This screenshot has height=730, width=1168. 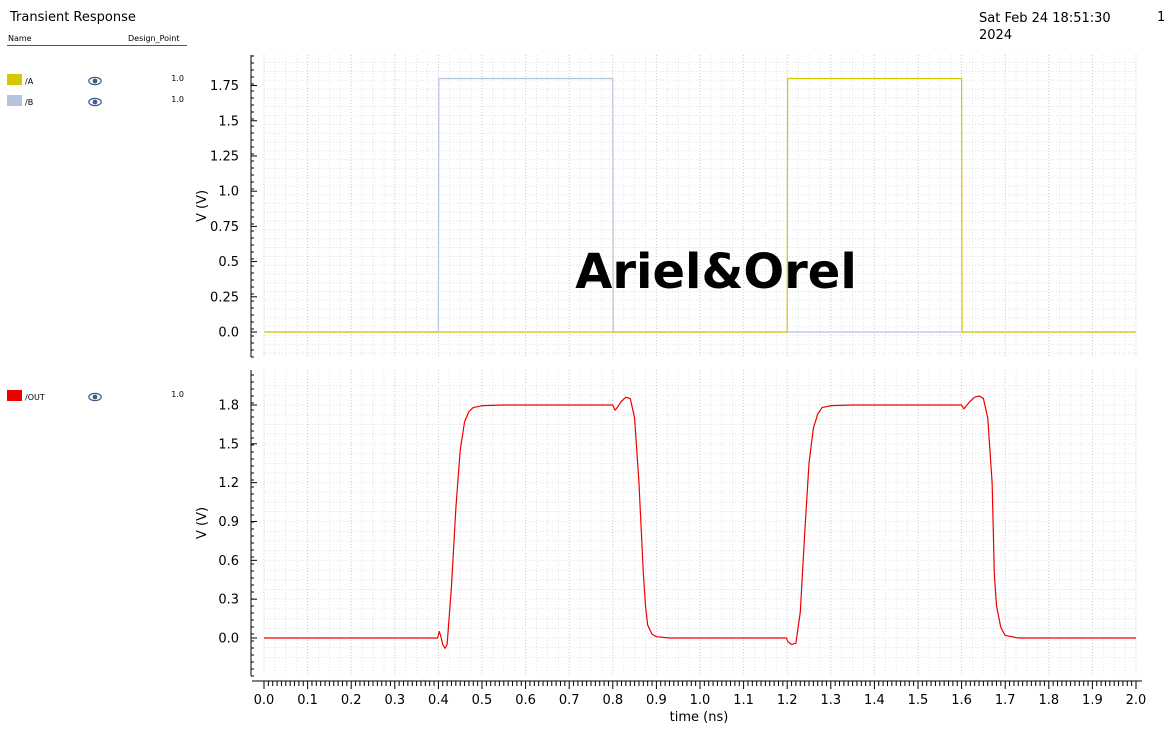 I want to click on x-tick-label: 0.6, so click(x=525, y=700).